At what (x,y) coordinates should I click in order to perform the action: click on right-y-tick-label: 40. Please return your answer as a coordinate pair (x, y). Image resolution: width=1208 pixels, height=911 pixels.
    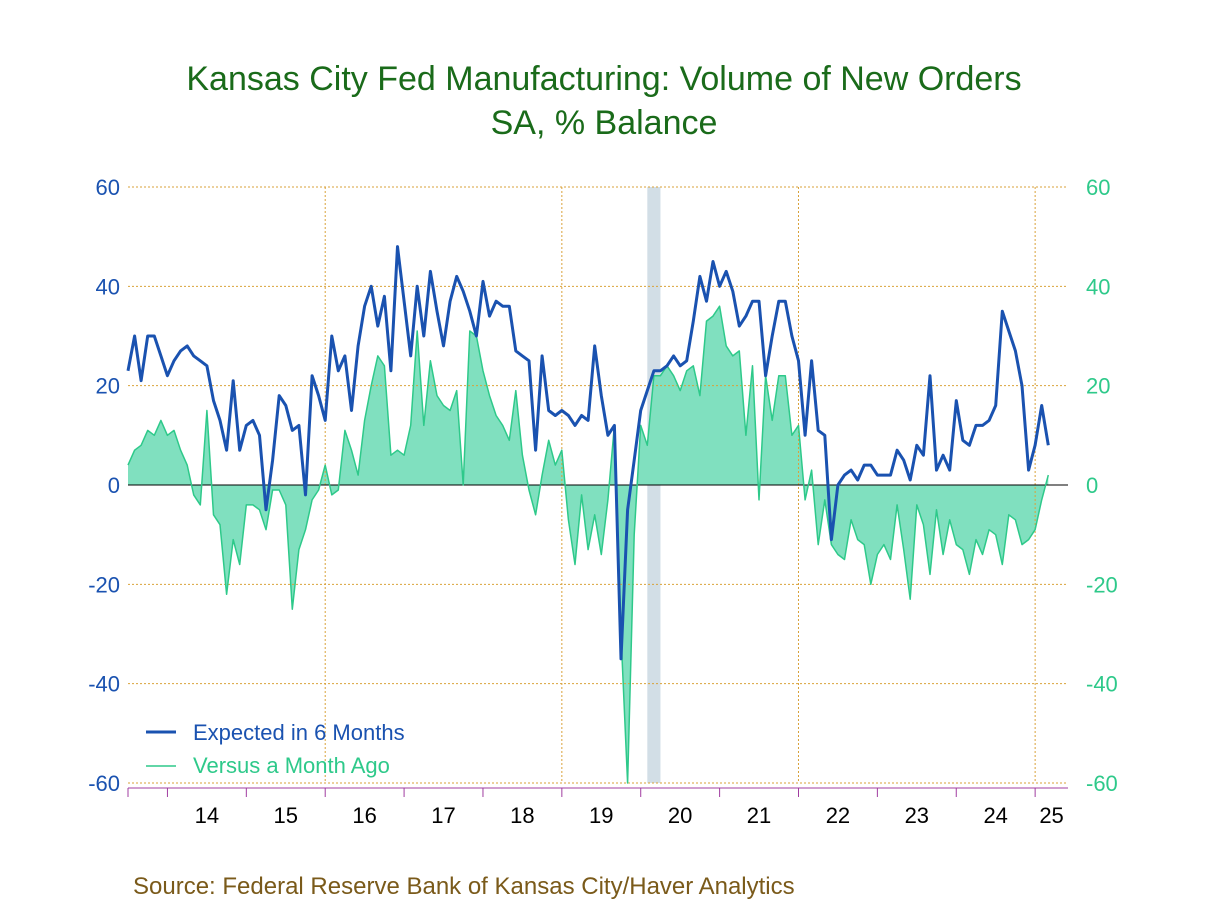
    Looking at the image, I should click on (1098, 286).